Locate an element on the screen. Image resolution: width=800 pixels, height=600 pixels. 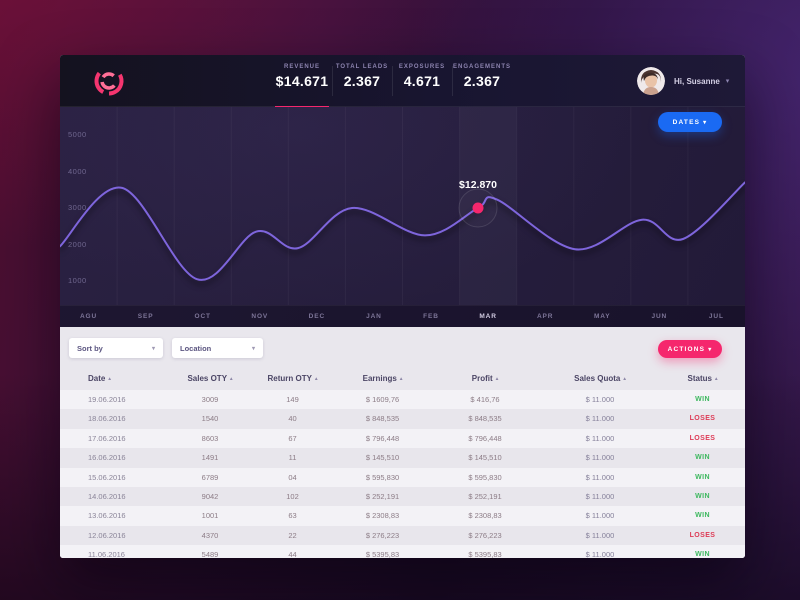
column-header-sales-oty: Sales OTY ▴ is located at coordinates (210, 379).